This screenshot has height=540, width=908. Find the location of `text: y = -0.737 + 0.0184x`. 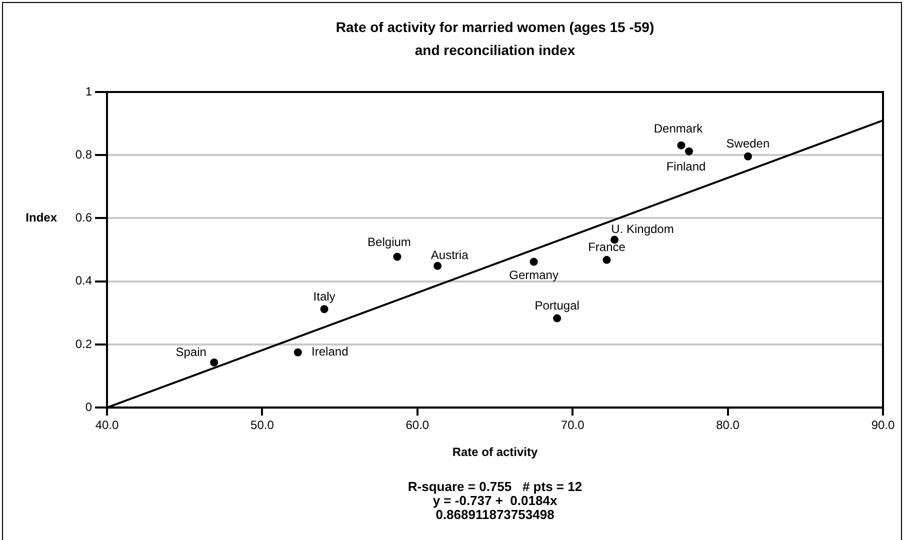

text: y = -0.737 + 0.0184x is located at coordinates (495, 500).